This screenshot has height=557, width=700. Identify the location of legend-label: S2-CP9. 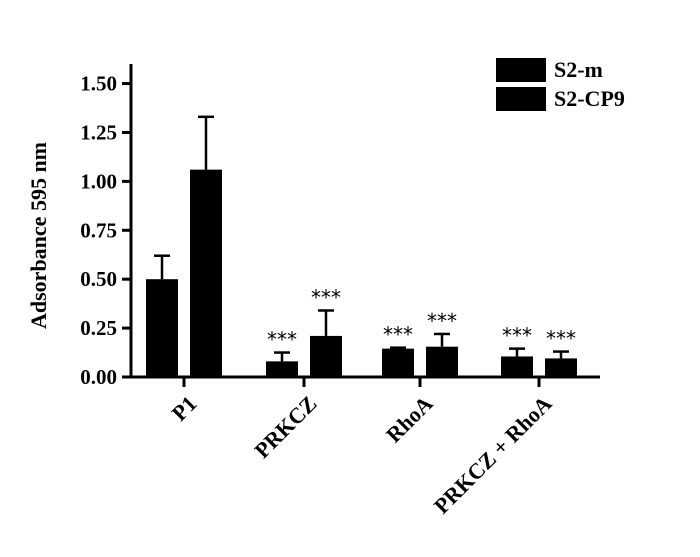
(589, 98).